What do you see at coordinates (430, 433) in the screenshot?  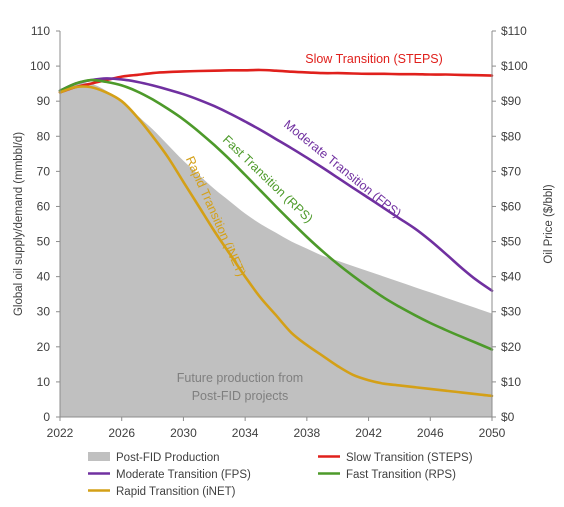 I see `x-tick-label: 2046` at bounding box center [430, 433].